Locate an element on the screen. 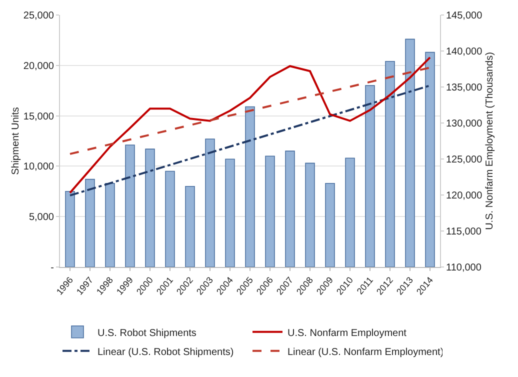  y2-tick-label: 145,000 is located at coordinates (464, 16).